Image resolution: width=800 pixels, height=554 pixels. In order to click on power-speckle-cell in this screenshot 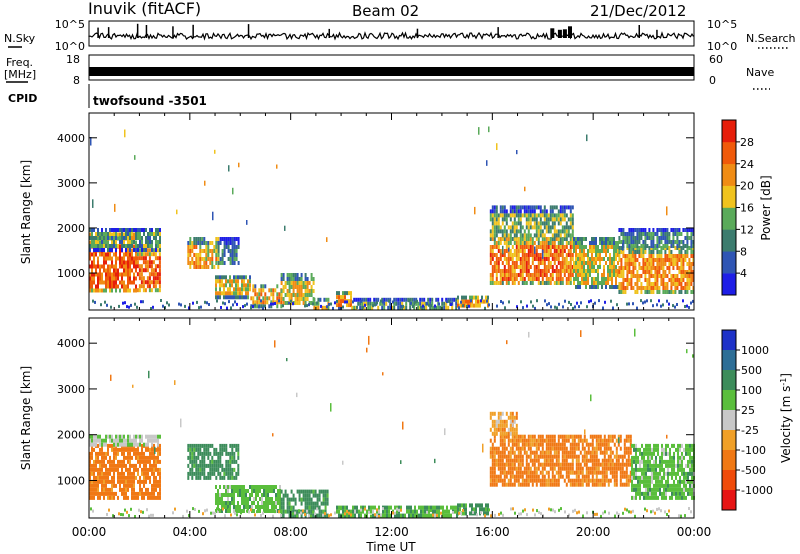, I will do `click(93, 203)`.